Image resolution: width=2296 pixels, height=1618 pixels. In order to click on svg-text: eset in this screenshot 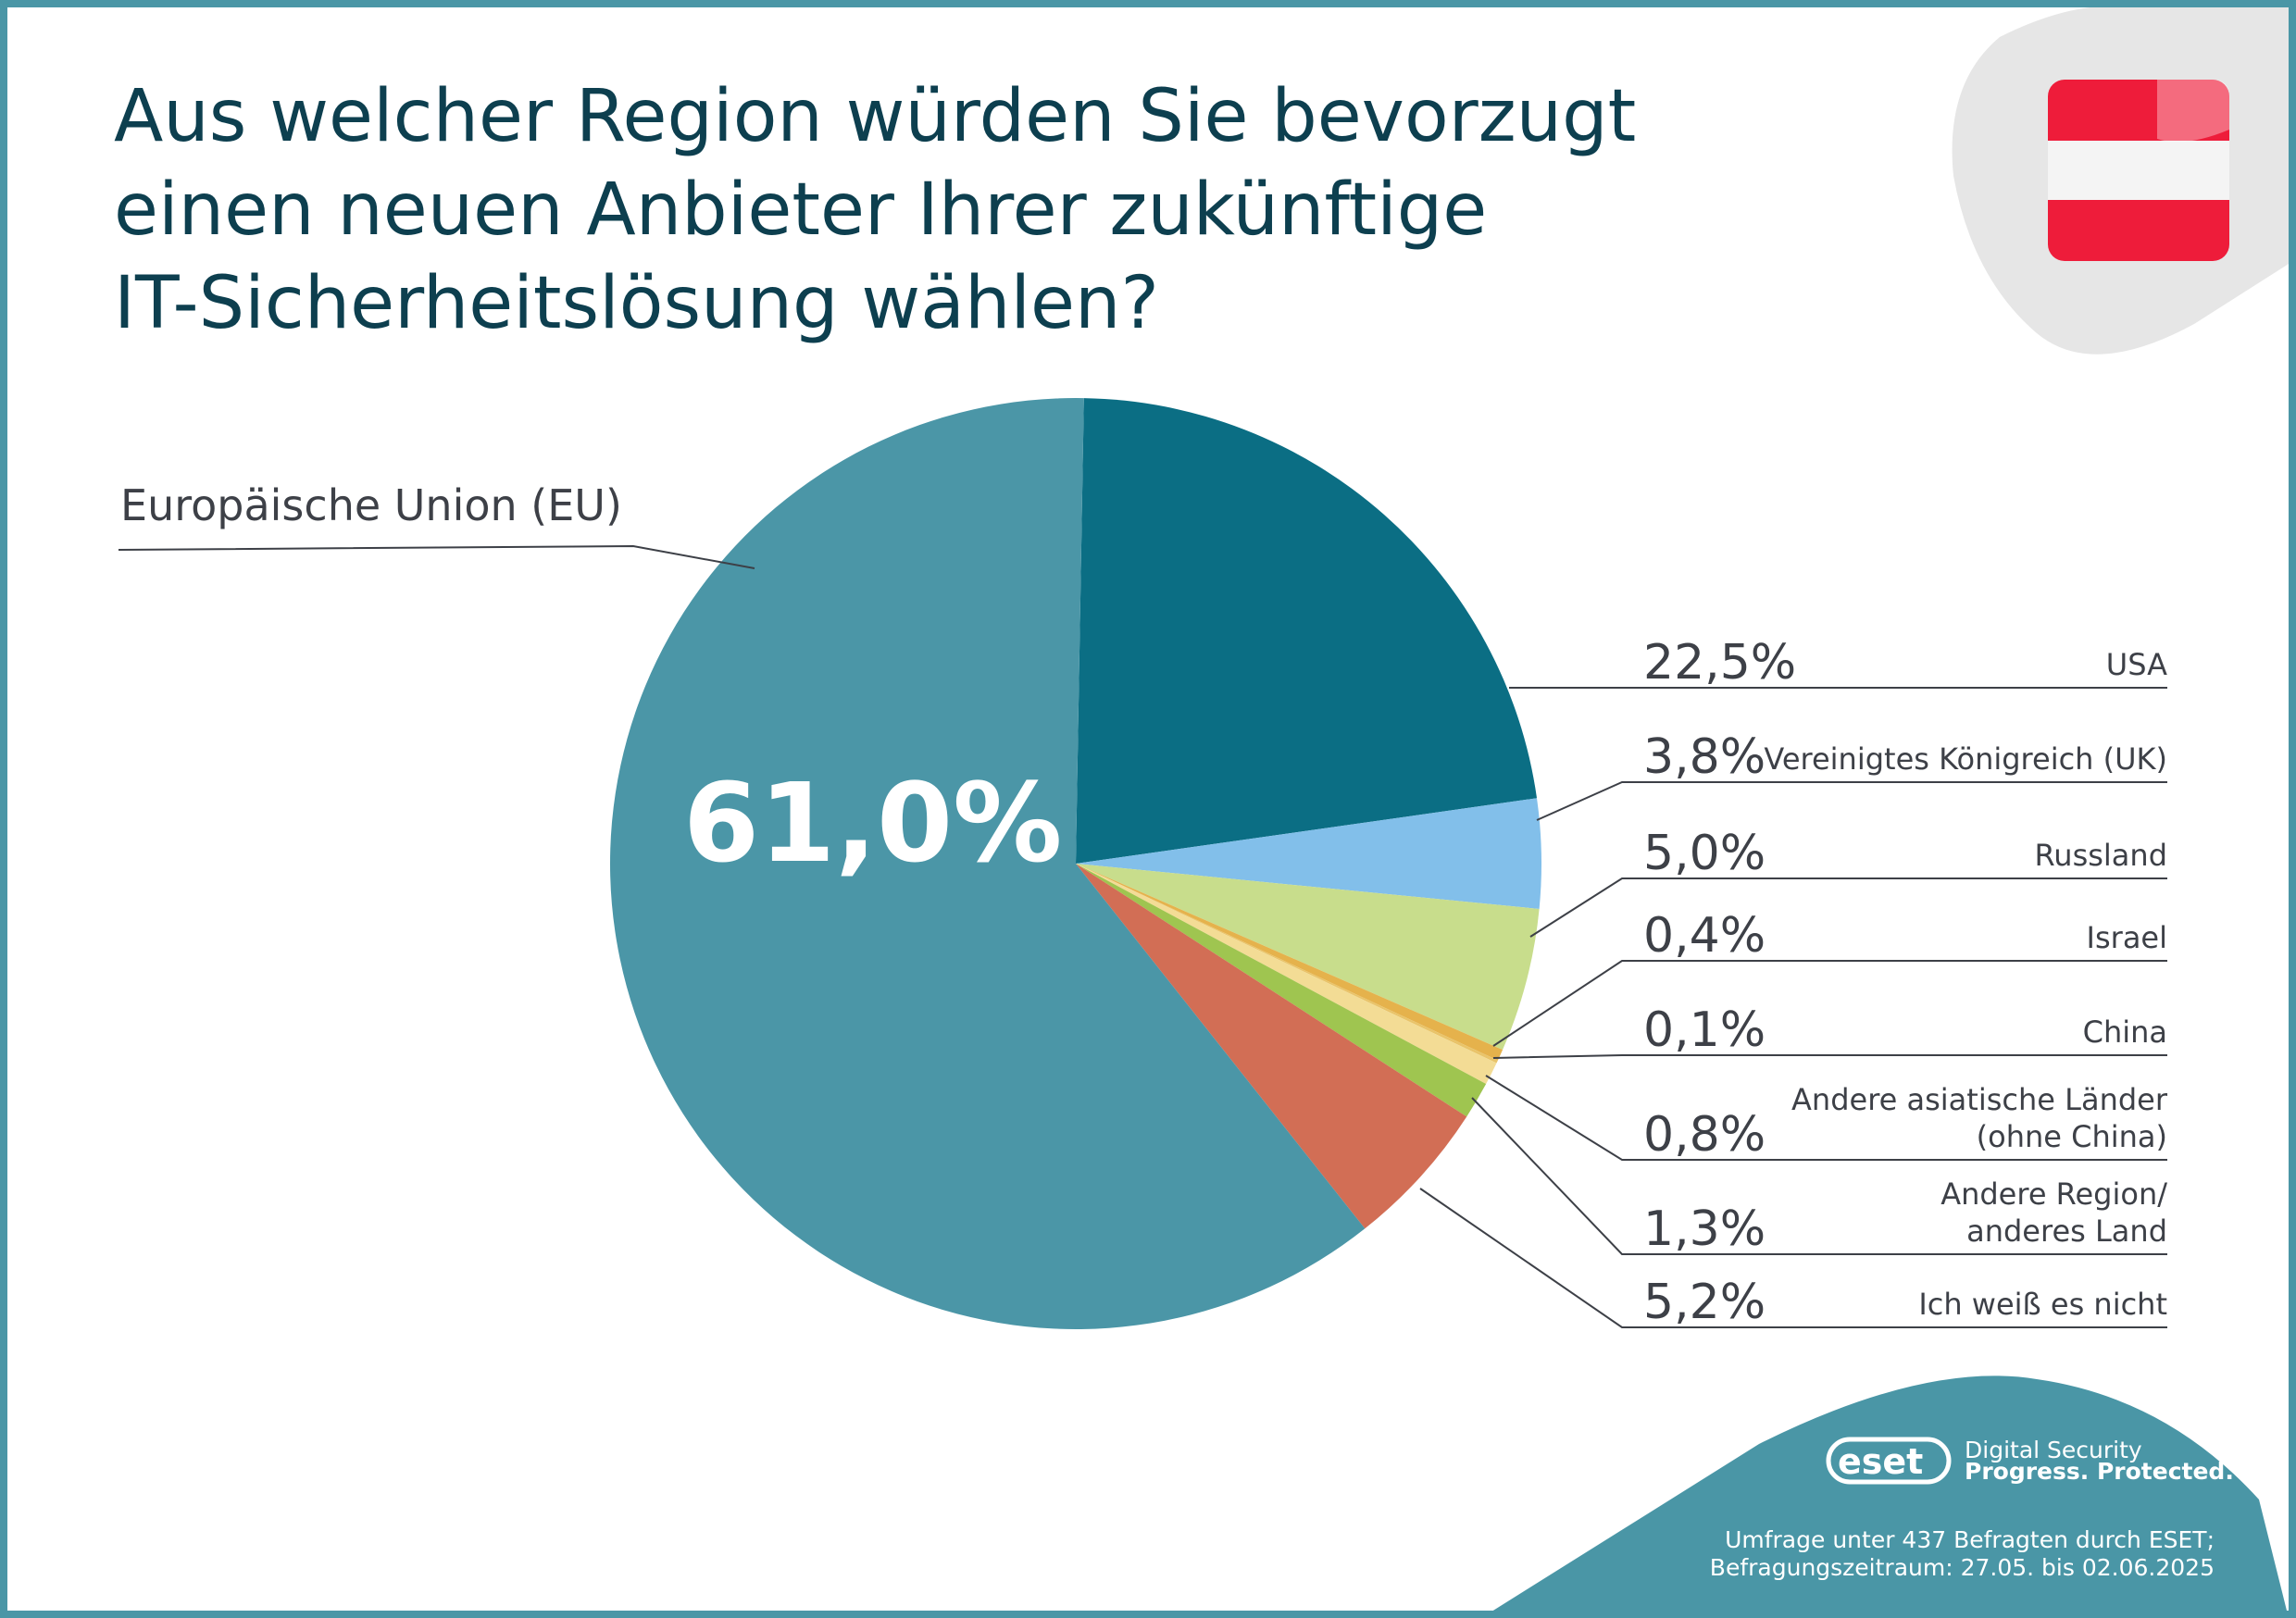, I will do `click(1880, 1461)`.